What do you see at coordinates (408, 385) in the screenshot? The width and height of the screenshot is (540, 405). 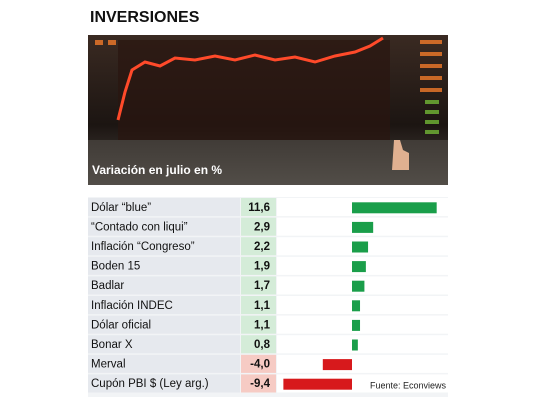 I see `source: Fuente: Econviews` at bounding box center [408, 385].